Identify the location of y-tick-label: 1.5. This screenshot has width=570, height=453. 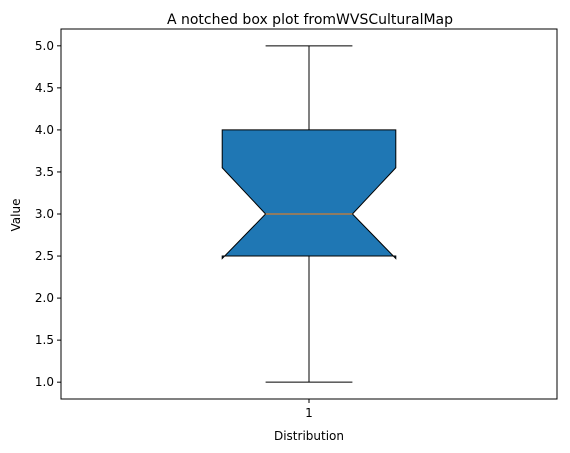
(44, 340).